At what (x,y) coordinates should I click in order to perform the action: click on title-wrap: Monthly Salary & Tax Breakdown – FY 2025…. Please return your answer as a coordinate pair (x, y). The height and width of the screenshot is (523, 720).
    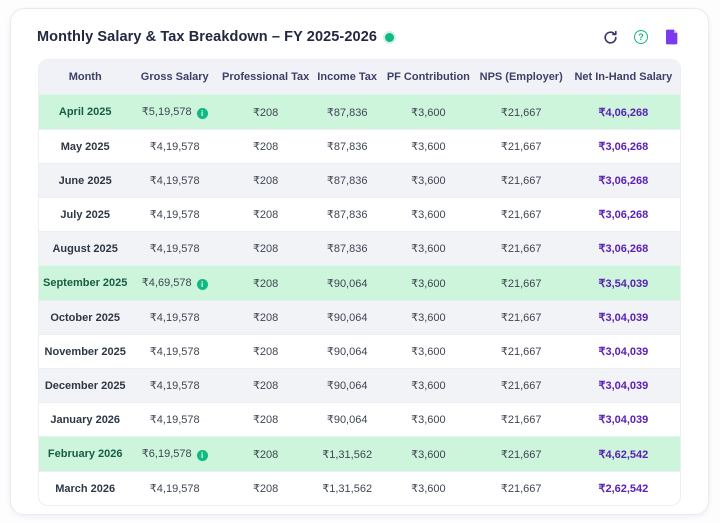
    Looking at the image, I should click on (216, 37).